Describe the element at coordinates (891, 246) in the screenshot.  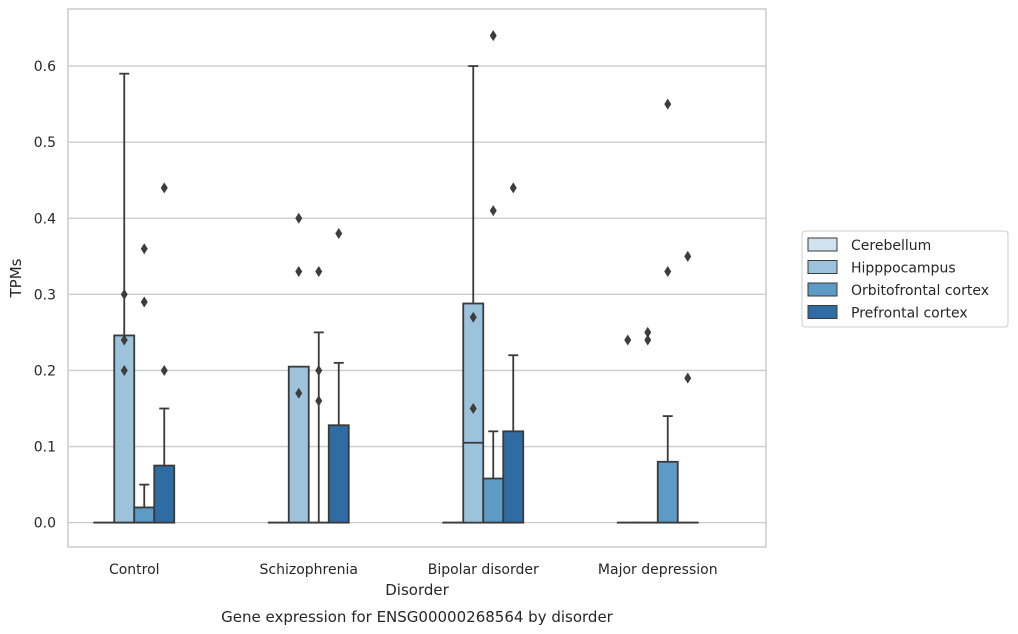
I see `legend-label: Cerebellum` at that location.